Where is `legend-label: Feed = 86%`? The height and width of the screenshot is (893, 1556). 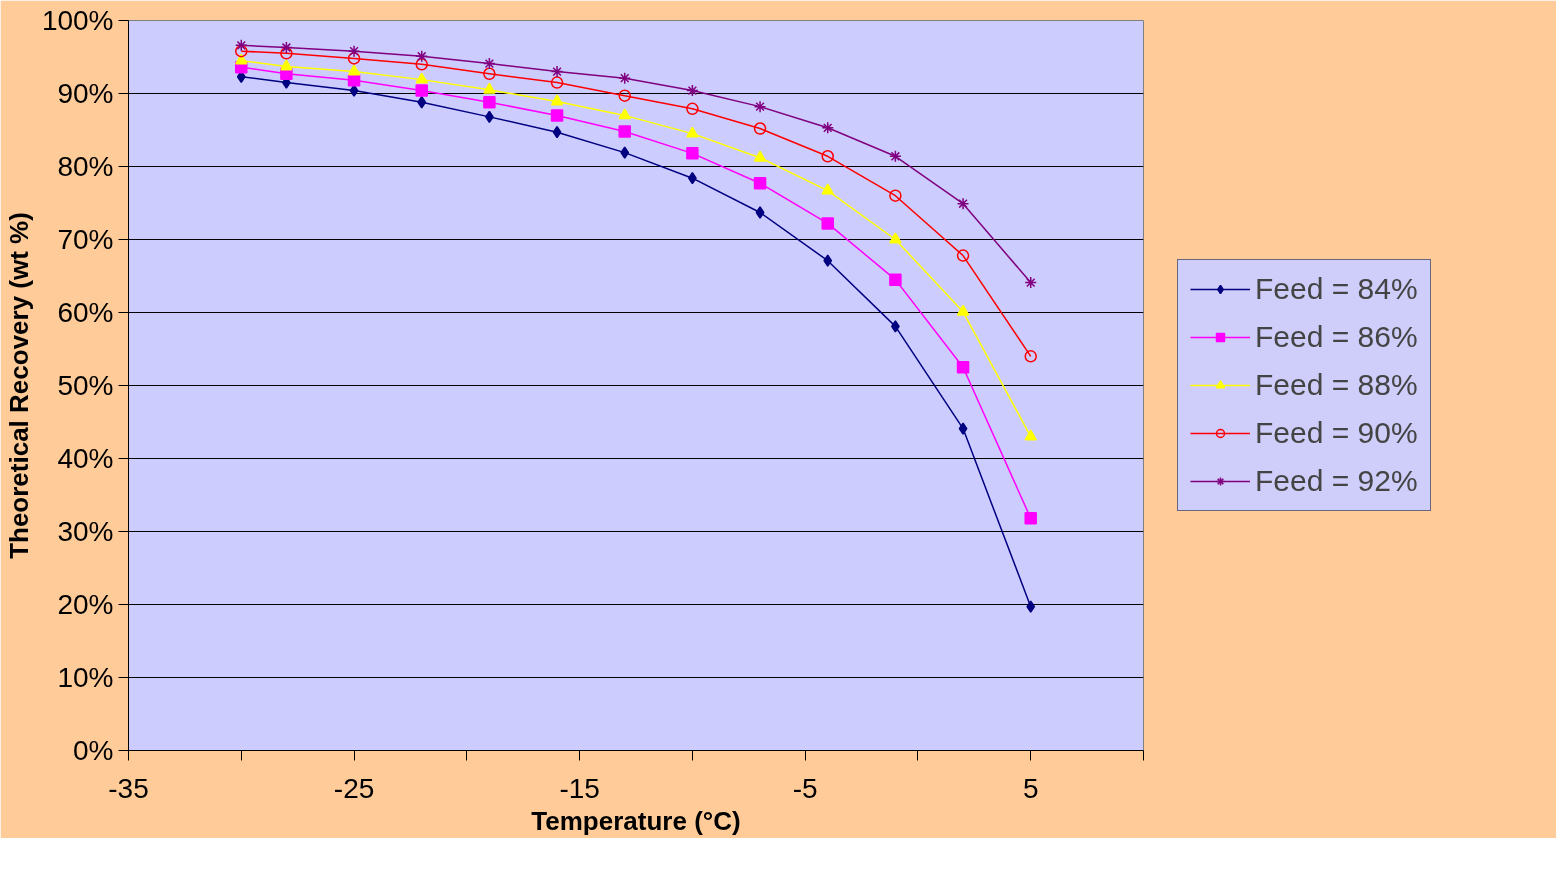
legend-label: Feed = 86% is located at coordinates (1336, 337).